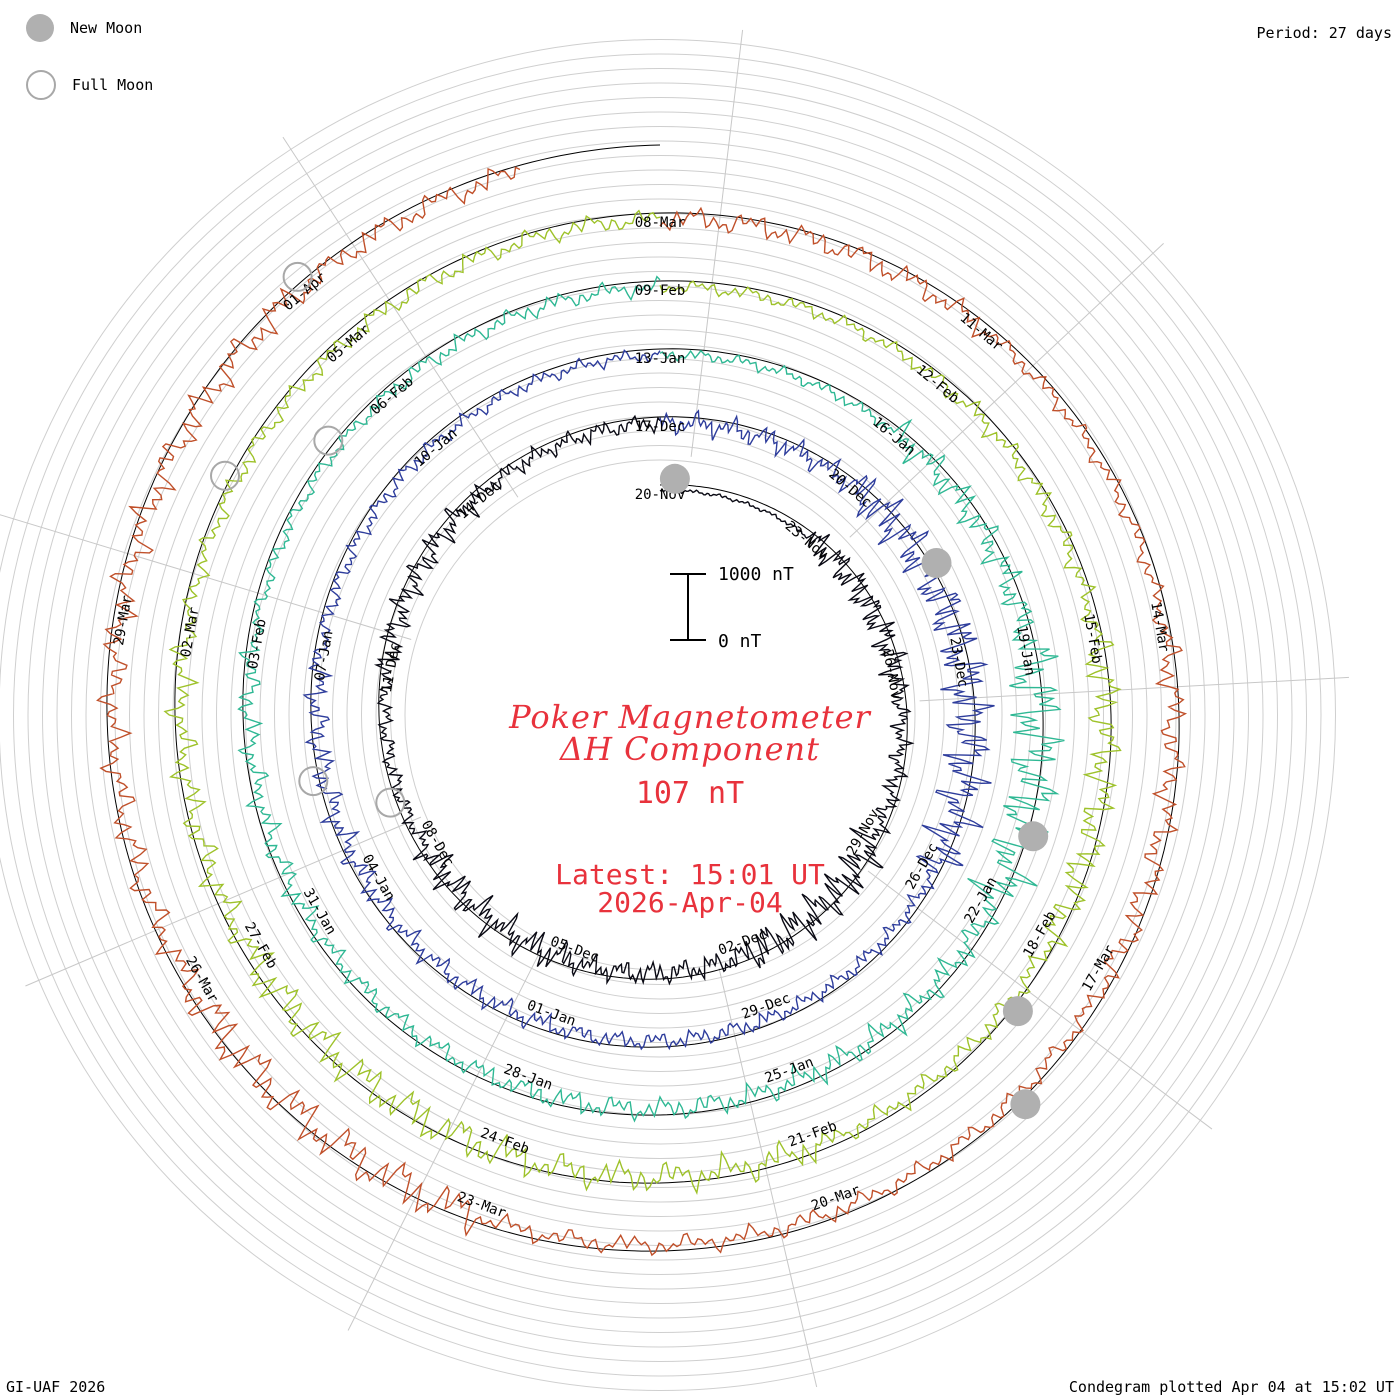 Image resolution: width=1400 pixels, height=1400 pixels. I want to click on date-label: 22-Jan, so click(980, 900).